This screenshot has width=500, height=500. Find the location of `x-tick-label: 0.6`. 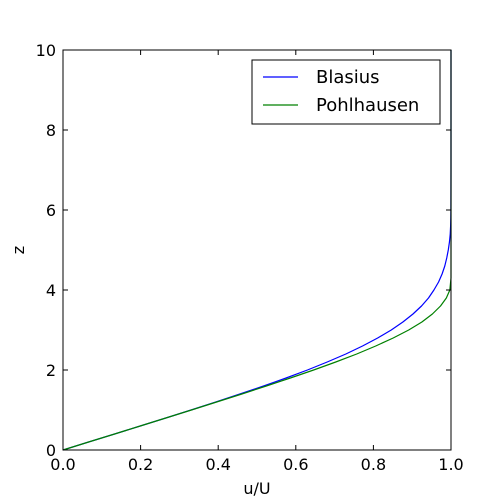

x-tick-label: 0.6 is located at coordinates (295, 464).